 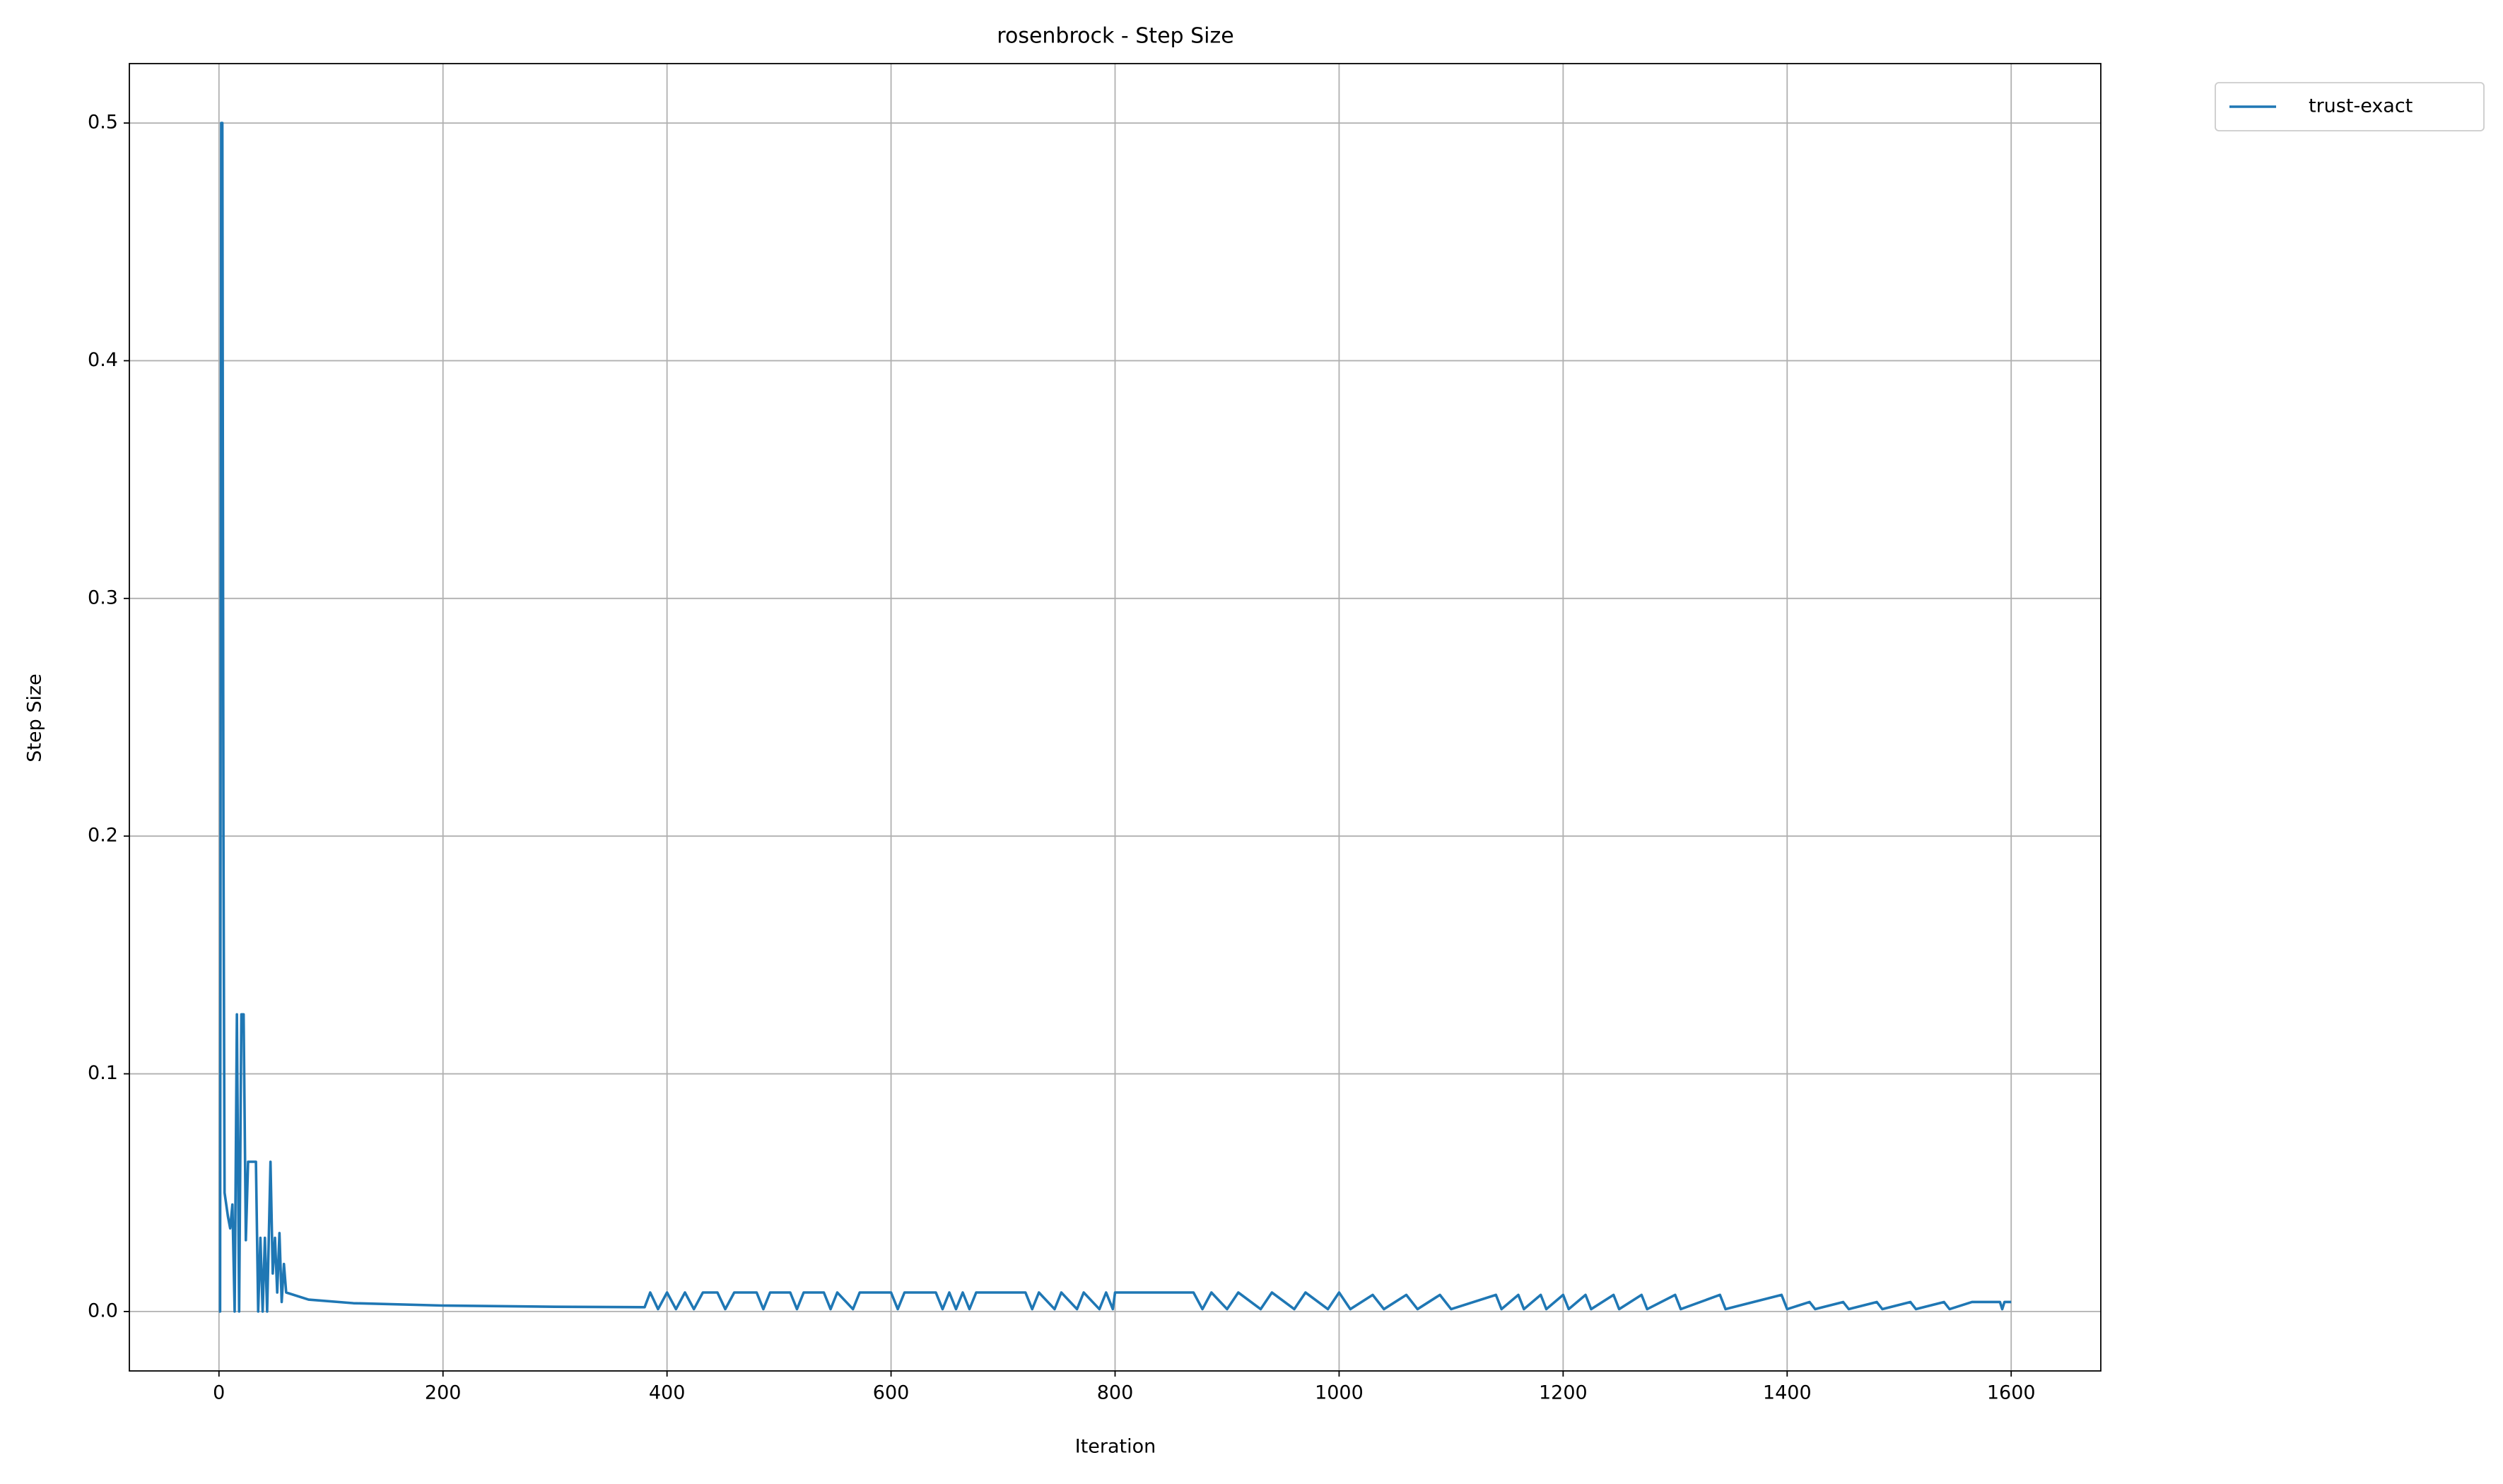 What do you see at coordinates (103, 123) in the screenshot?
I see `y-tick-label: 0.5` at bounding box center [103, 123].